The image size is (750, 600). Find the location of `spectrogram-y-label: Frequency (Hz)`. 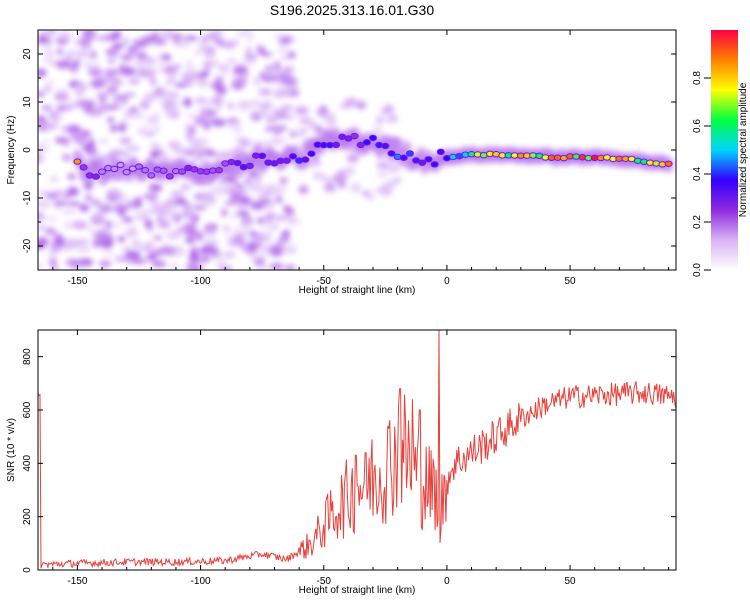

spectrogram-y-label: Frequency (Hz) is located at coordinates (11, 150).